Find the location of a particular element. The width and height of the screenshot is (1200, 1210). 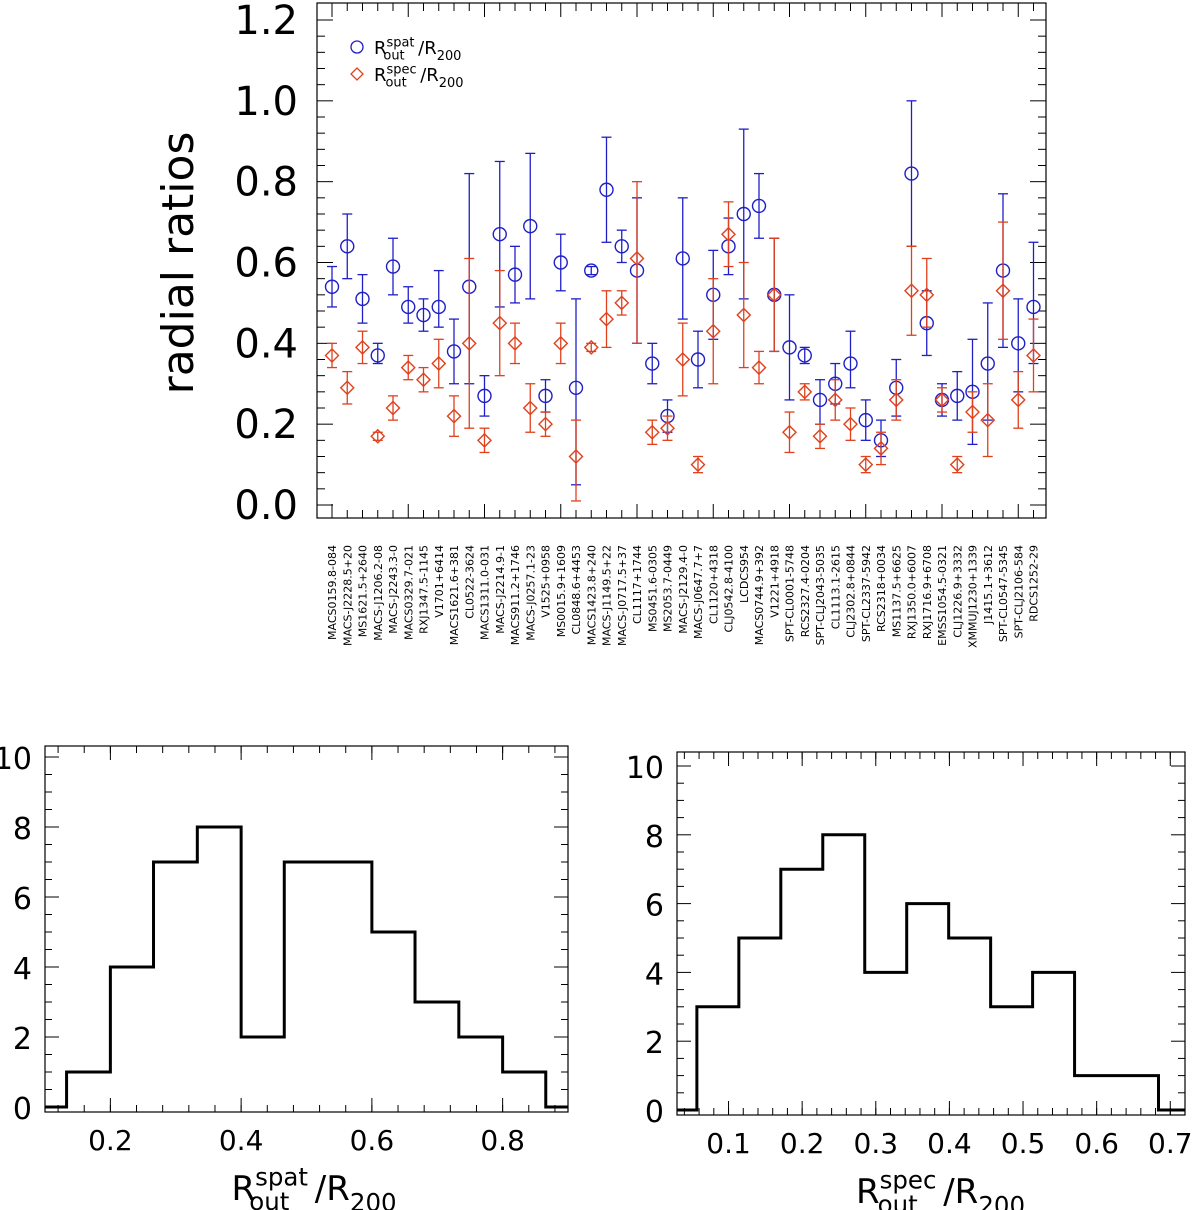

category-label: CLJ1226.9+3332 is located at coordinates (957, 591).